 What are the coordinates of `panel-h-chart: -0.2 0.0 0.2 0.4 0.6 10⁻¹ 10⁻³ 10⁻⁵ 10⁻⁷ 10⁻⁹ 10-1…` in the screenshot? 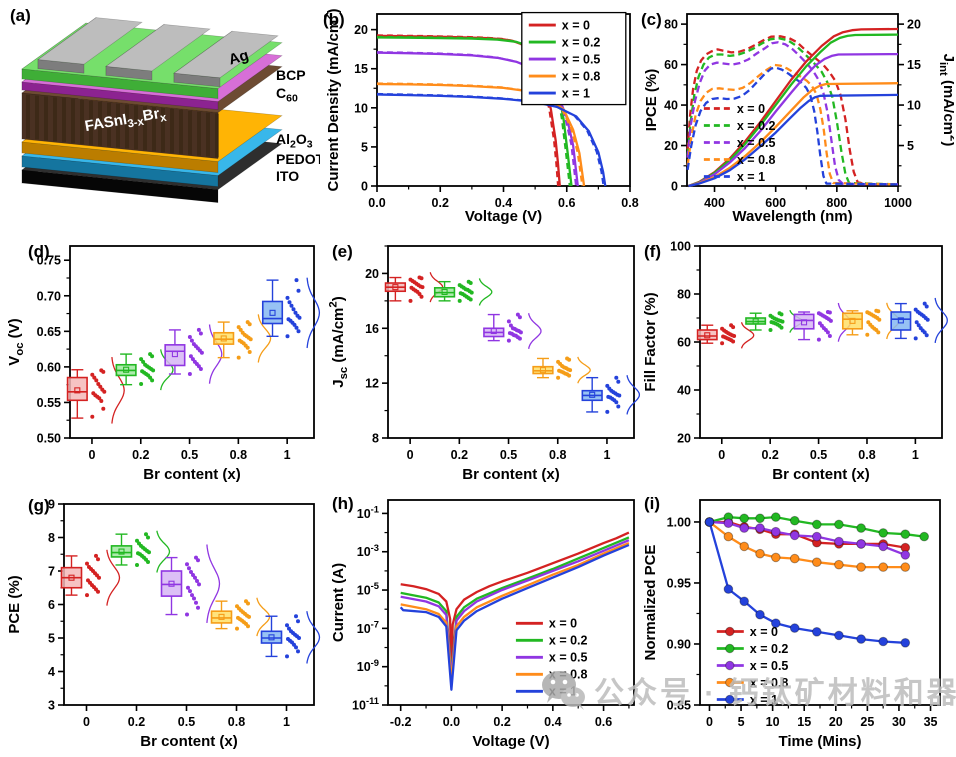 It's located at (482, 624).